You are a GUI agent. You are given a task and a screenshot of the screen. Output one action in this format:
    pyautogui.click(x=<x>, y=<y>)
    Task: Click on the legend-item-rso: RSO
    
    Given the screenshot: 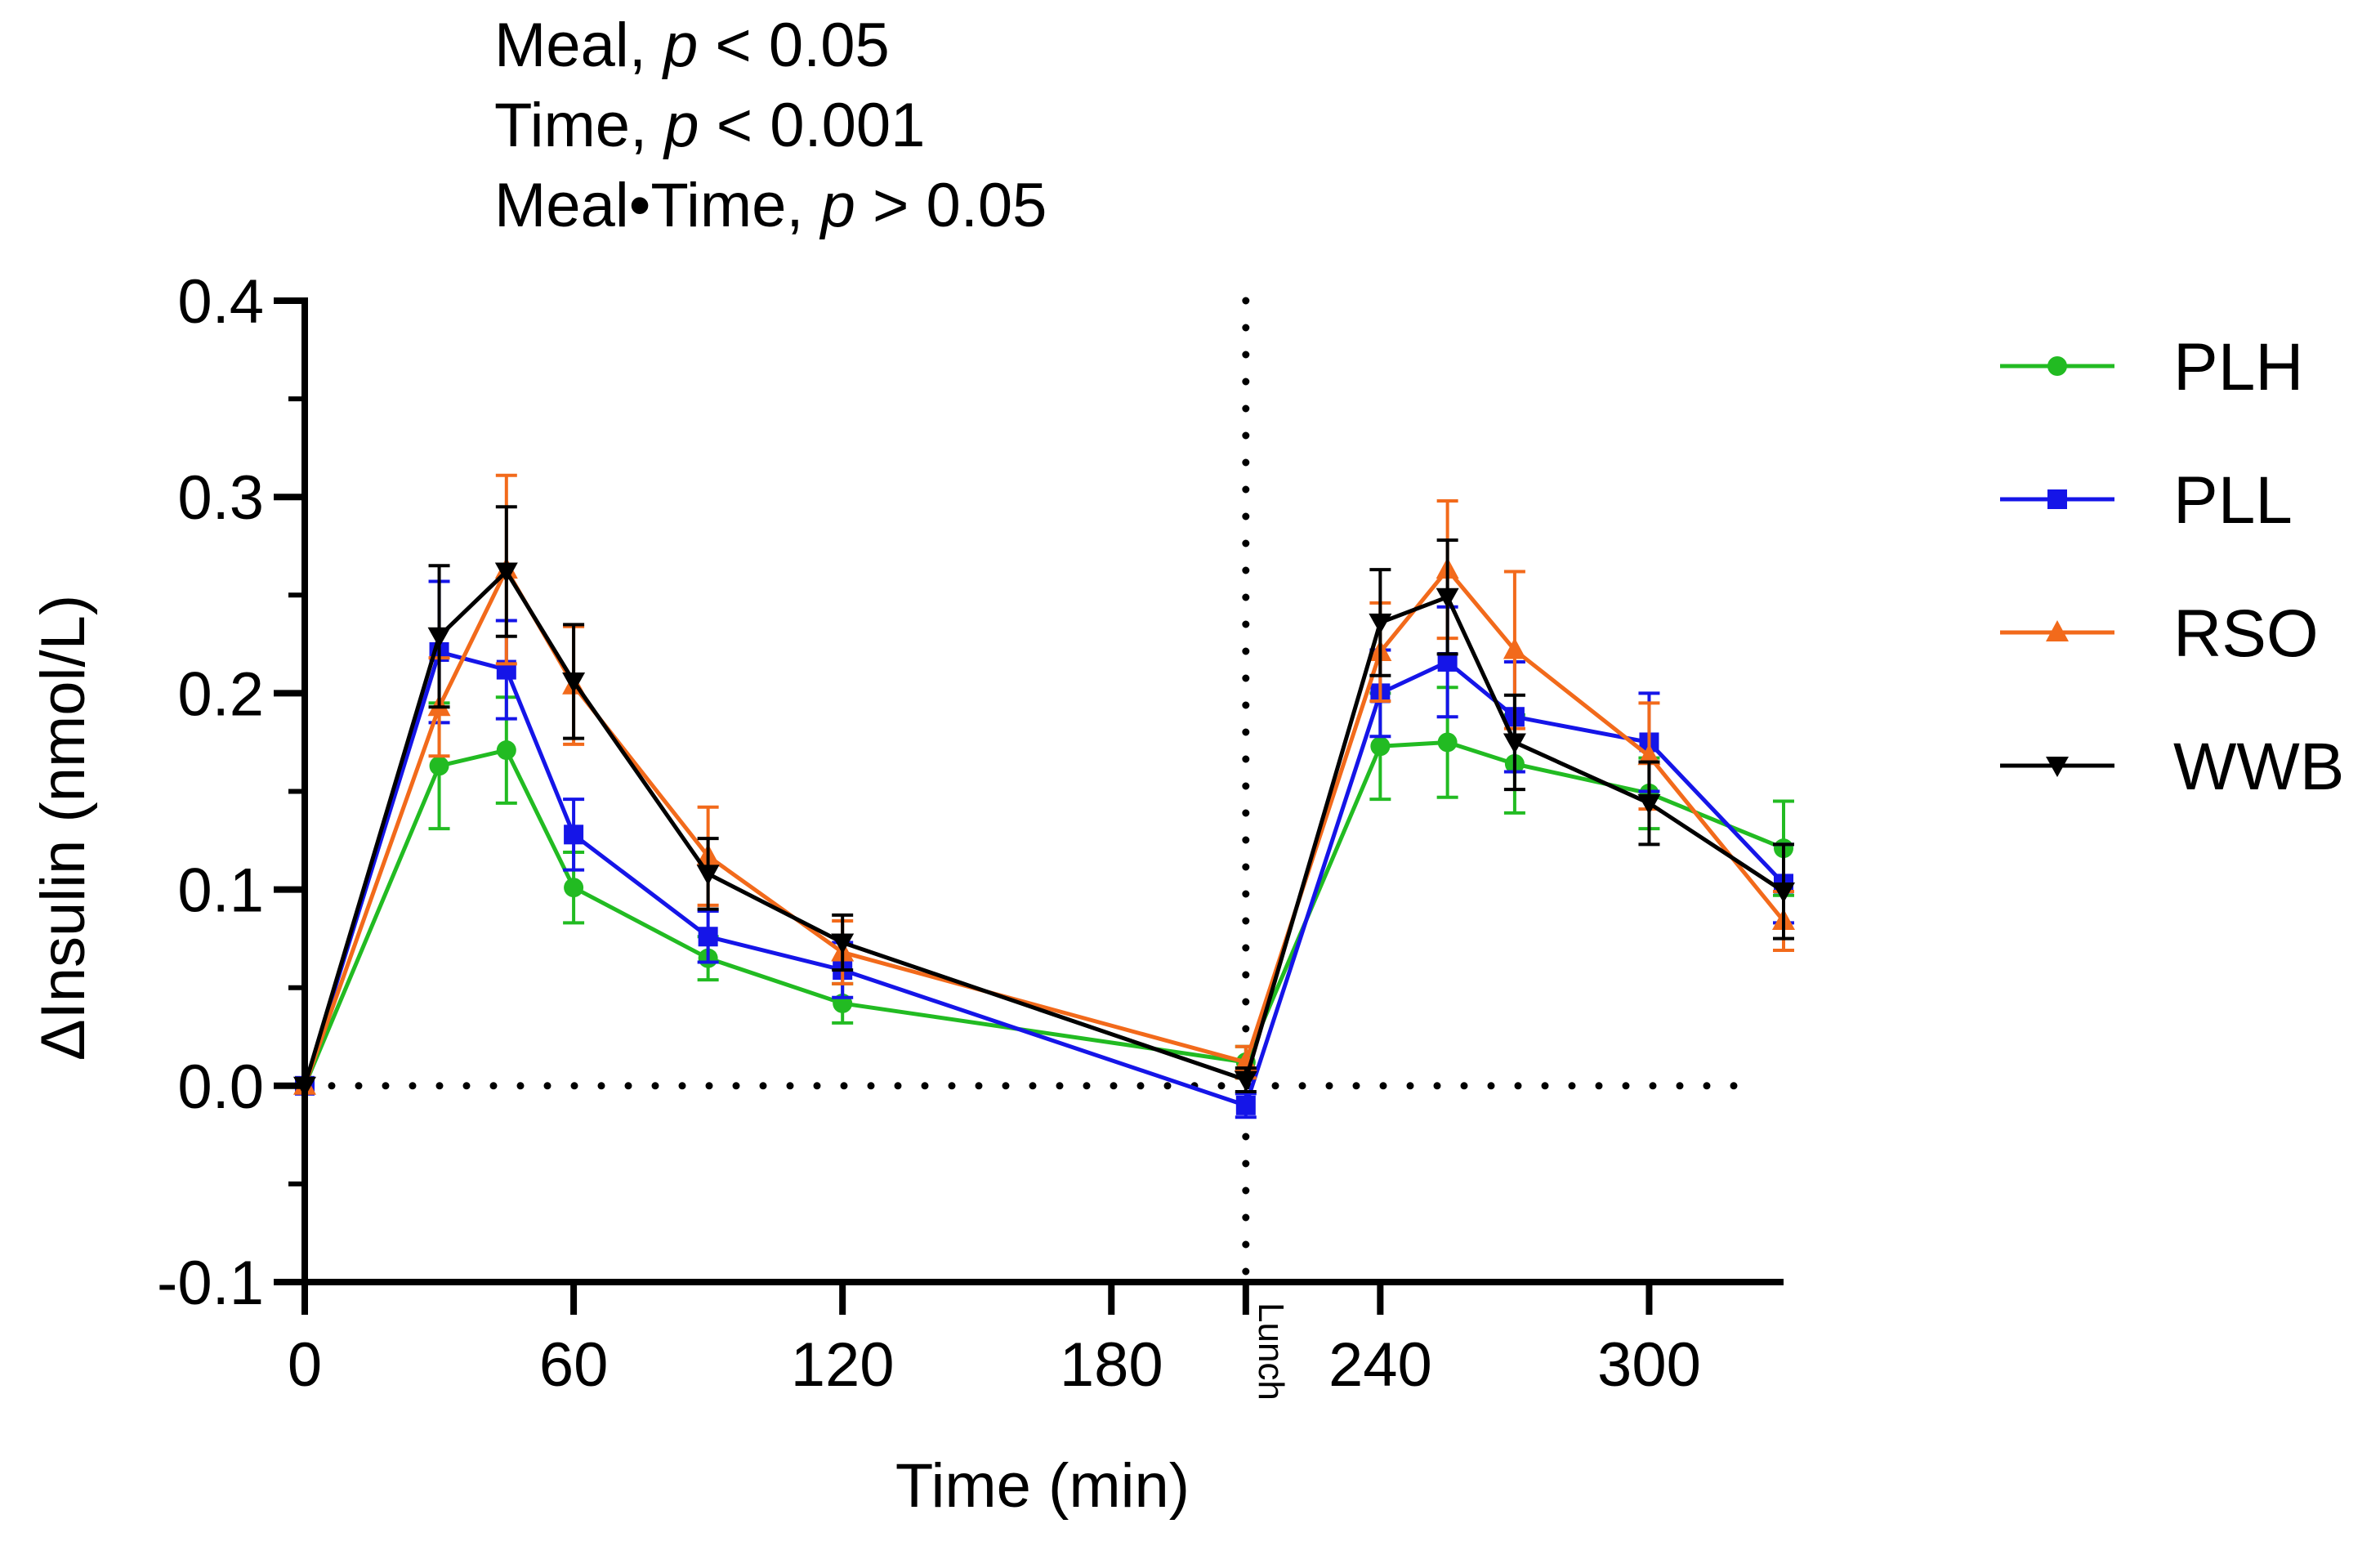 What is the action you would take?
    pyautogui.click(x=2159, y=634)
    